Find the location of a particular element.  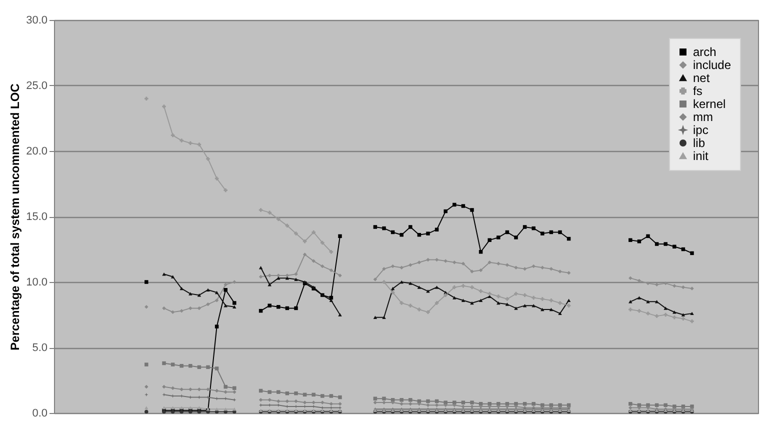

y-tick-label: 20.0 is located at coordinates (37, 152).